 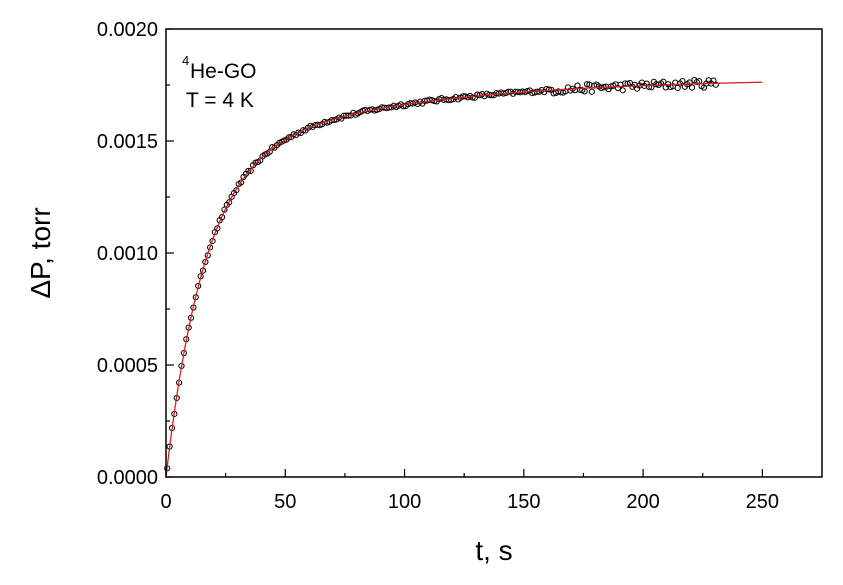 What do you see at coordinates (127, 254) in the screenshot?
I see `y-tick-label: 0.0010` at bounding box center [127, 254].